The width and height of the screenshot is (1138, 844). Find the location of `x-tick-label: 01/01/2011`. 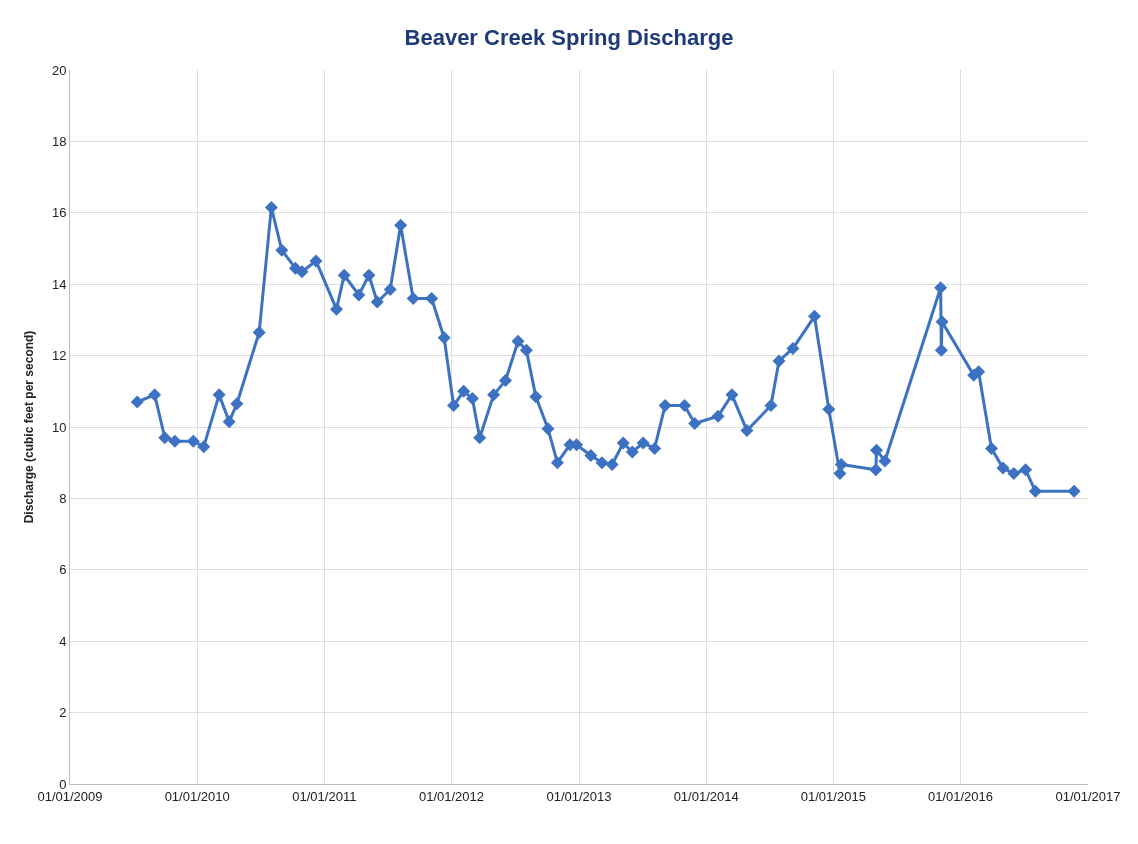

x-tick-label: 01/01/2011 is located at coordinates (324, 796).